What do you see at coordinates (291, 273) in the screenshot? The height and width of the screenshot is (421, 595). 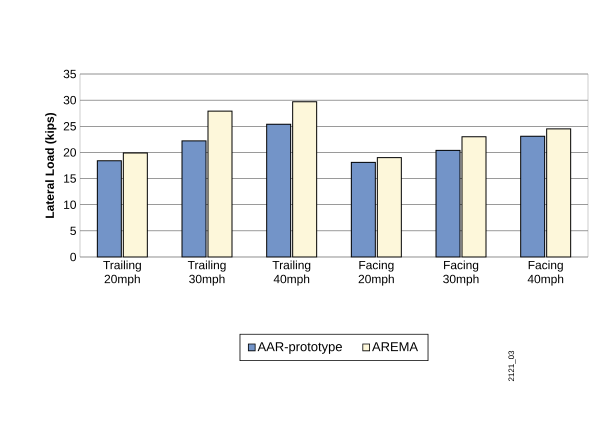 I see `x-tick-label: Trailing 40mph` at bounding box center [291, 273].